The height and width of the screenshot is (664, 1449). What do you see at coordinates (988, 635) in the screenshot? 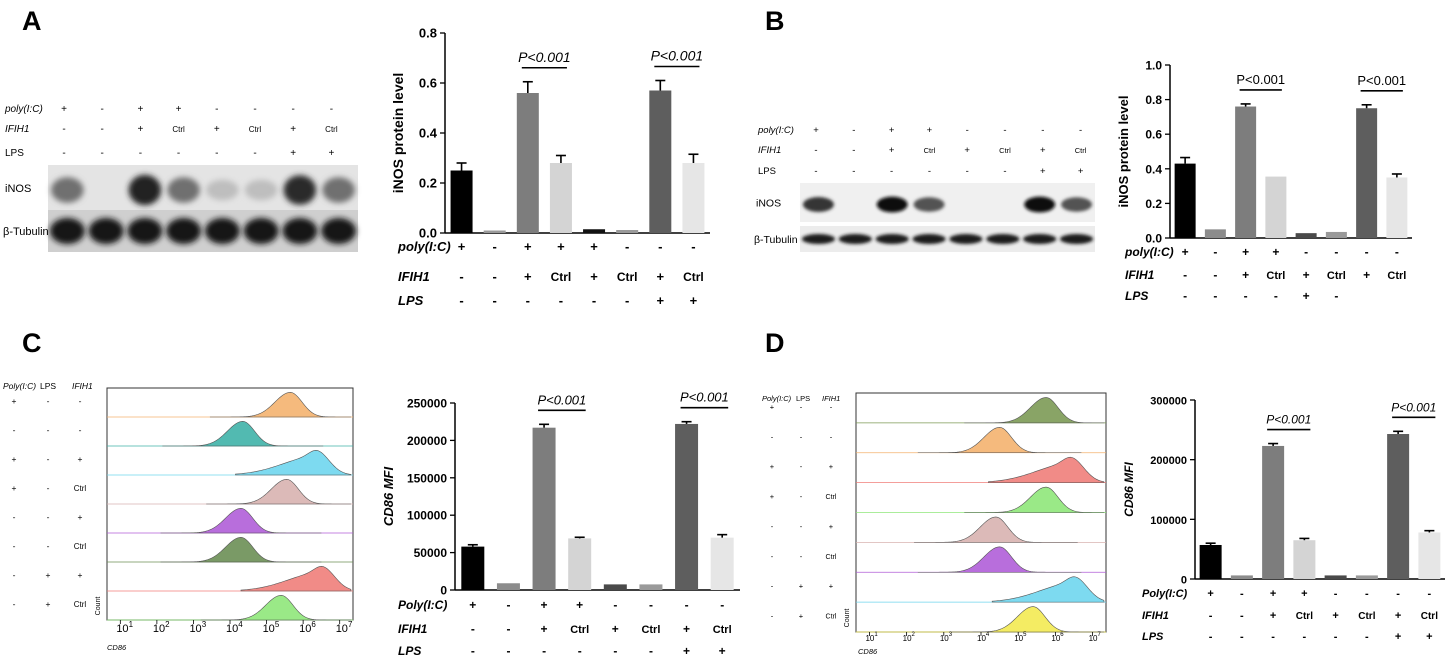
I see `flow-d-x-tick-exponent: 4` at bounding box center [988, 635].